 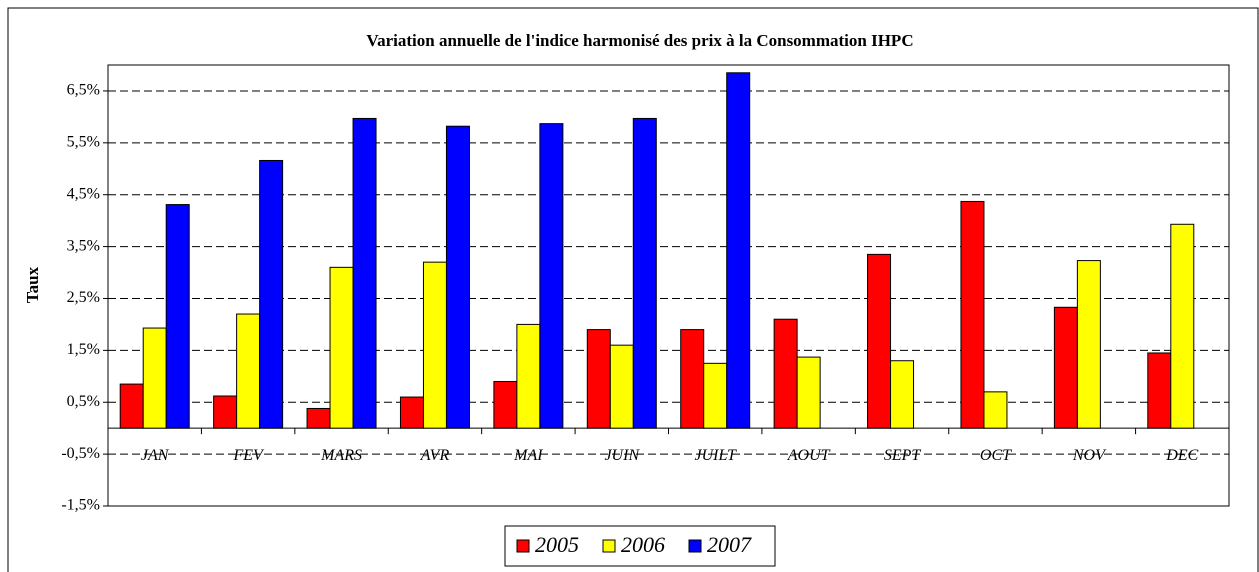 I want to click on x-tick-label: JUIN, so click(x=622, y=455).